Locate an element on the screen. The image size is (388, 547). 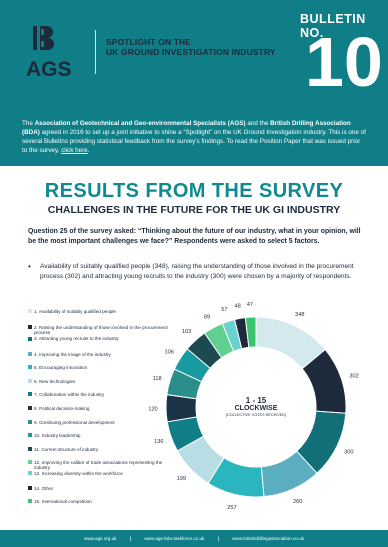
slice-value-label: 118 is located at coordinates (157, 379).